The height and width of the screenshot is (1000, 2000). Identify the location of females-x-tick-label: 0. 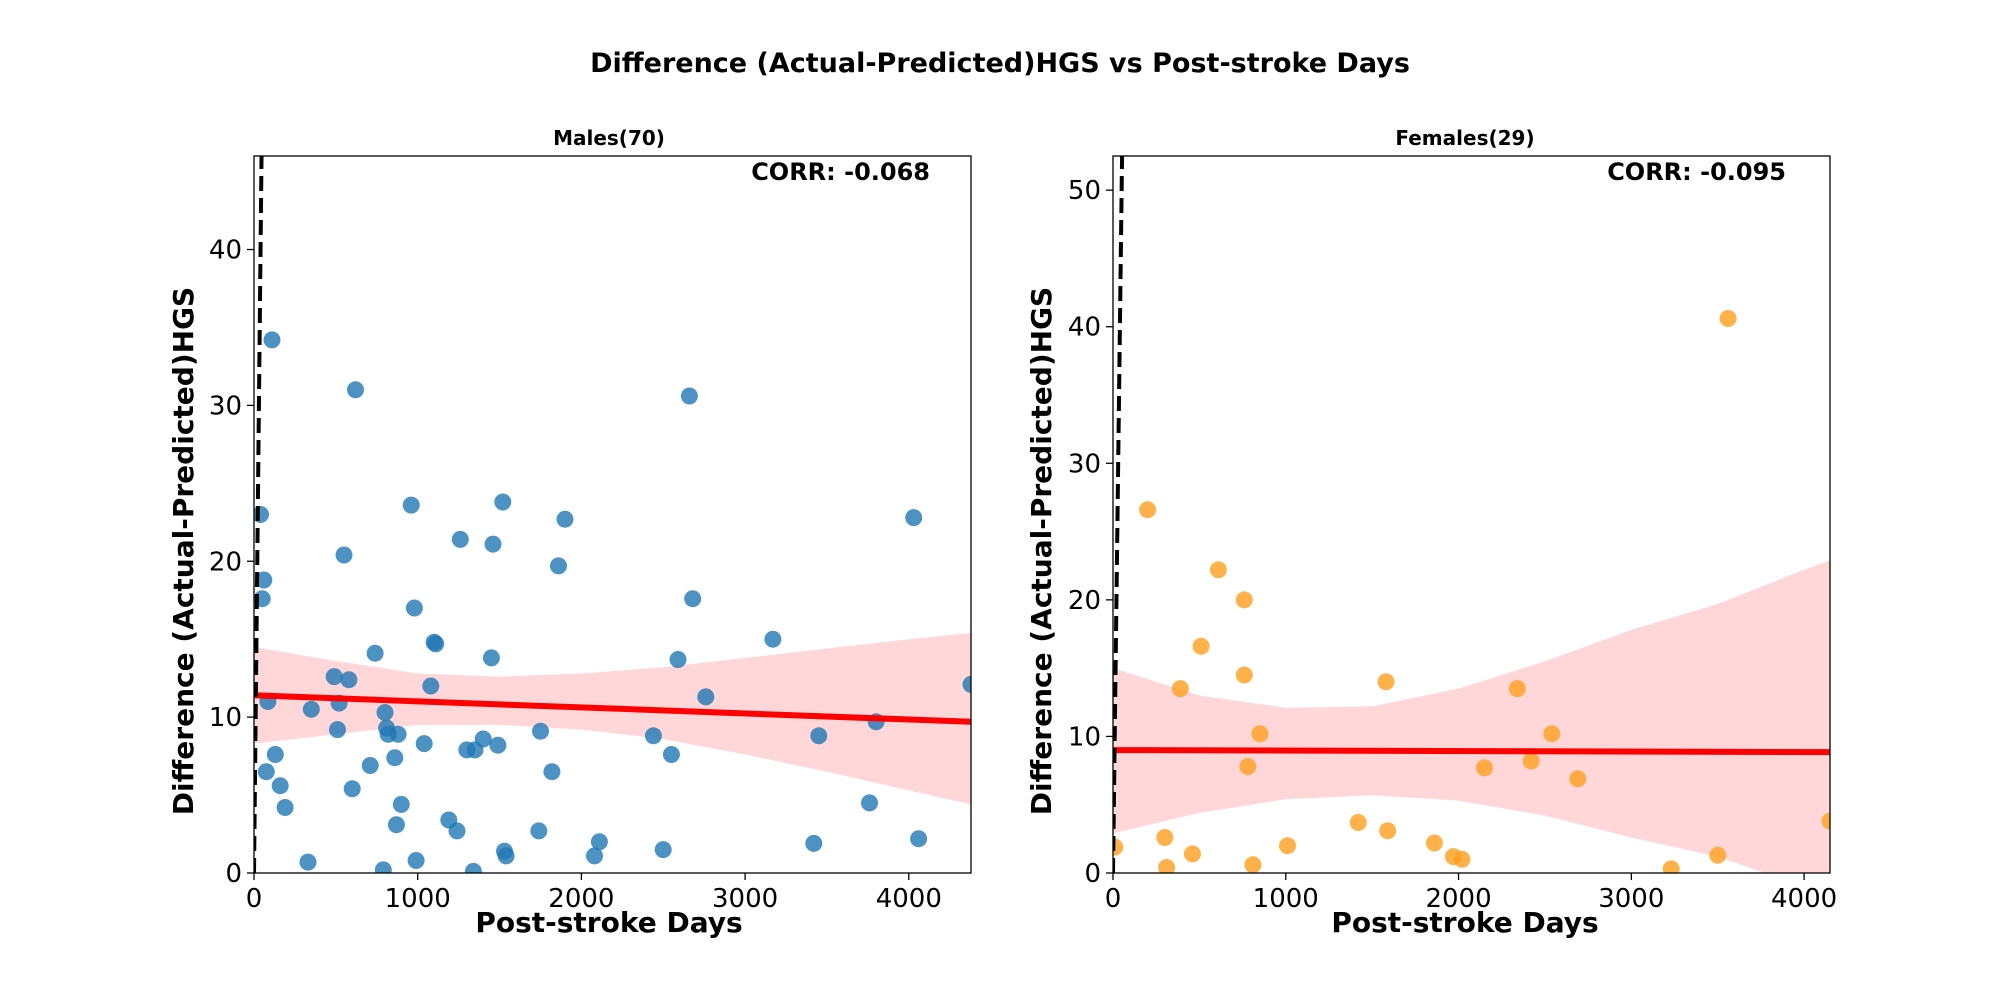
(1113, 899).